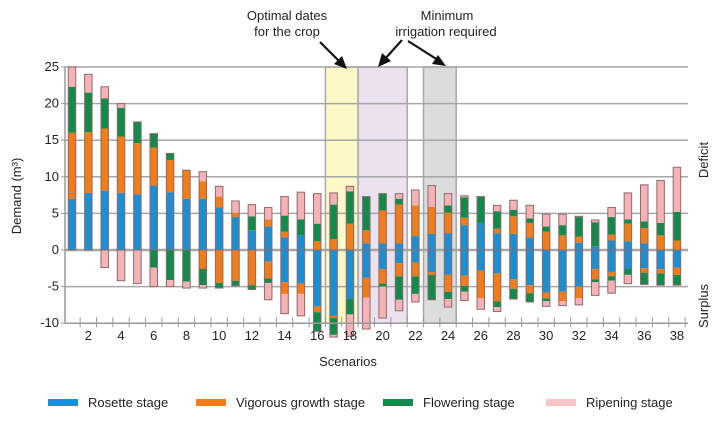  Describe the element at coordinates (703, 305) in the screenshot. I see `surplus-label: Surplus` at that location.